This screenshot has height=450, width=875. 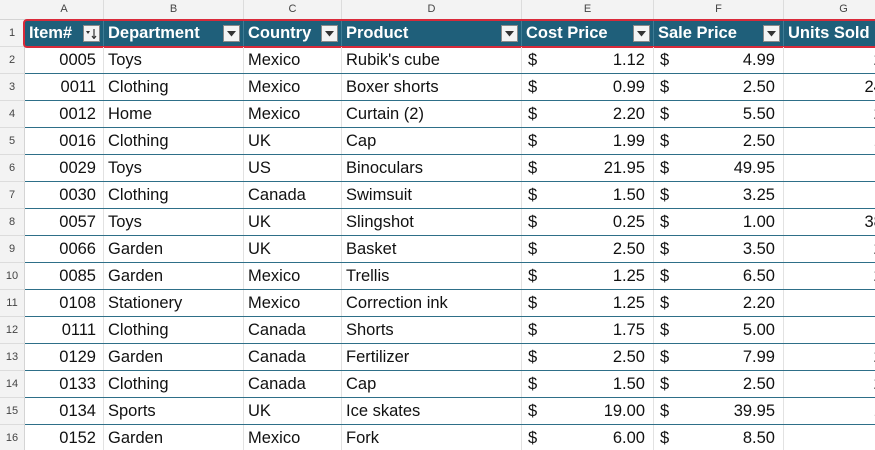 I want to click on row-header: 14, so click(x=12, y=384).